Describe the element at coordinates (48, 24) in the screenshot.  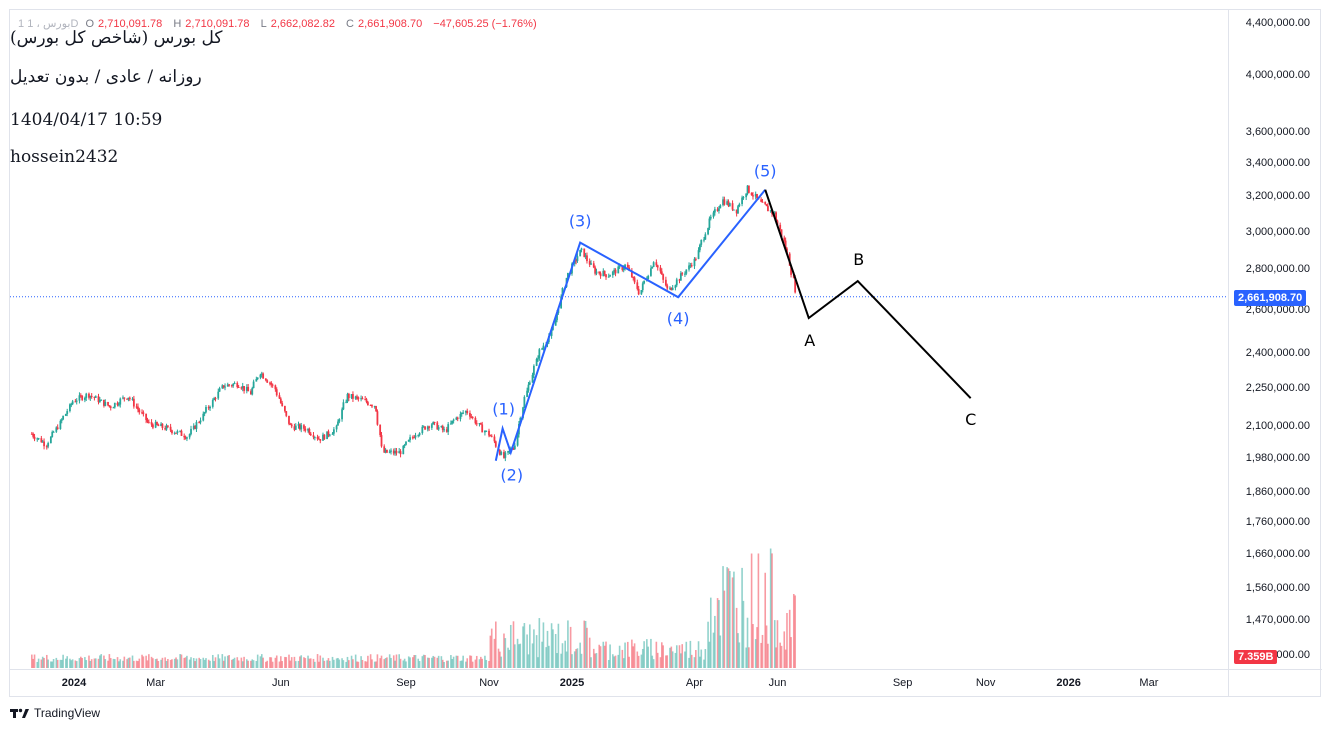
I see `symbol-label: 1 بورس ، 1D` at that location.